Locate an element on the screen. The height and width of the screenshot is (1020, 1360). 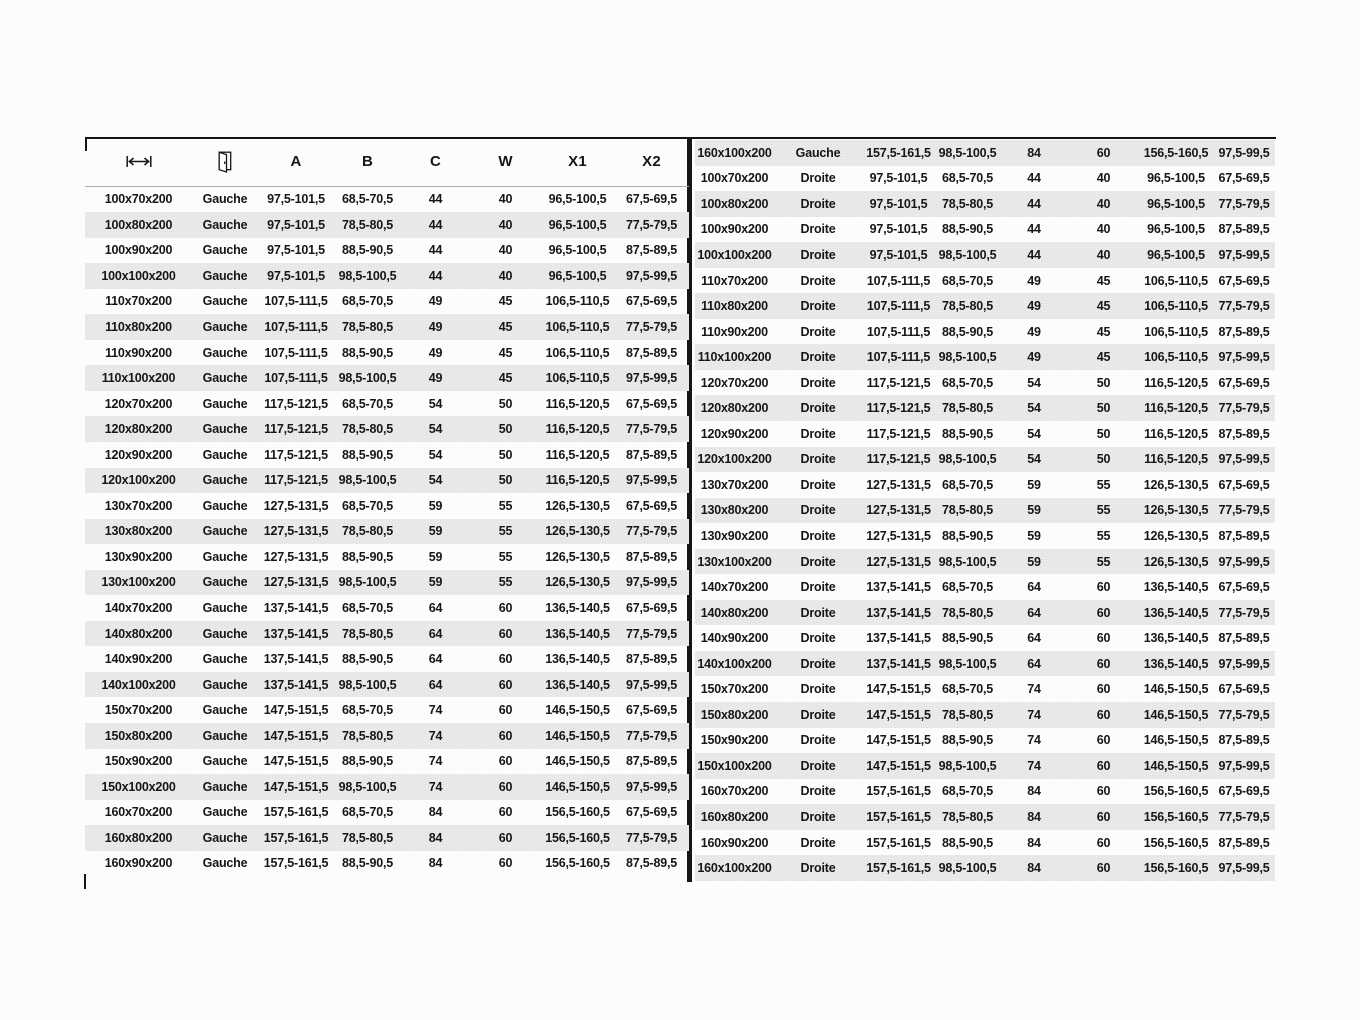
column-header-w: W is located at coordinates (505, 162).